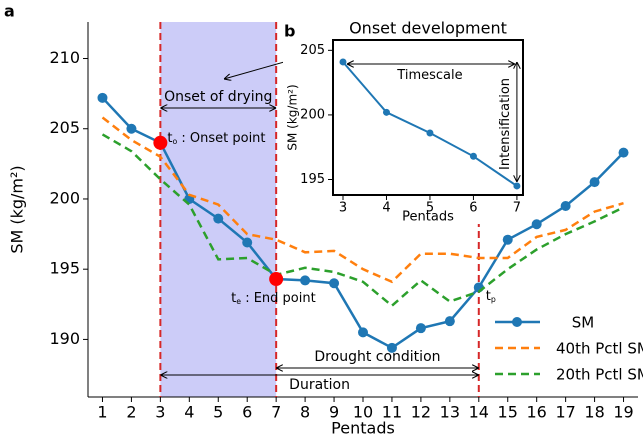 The image size is (643, 437). Describe the element at coordinates (305, 412) in the screenshot. I see `x-tick-label: 8` at that location.